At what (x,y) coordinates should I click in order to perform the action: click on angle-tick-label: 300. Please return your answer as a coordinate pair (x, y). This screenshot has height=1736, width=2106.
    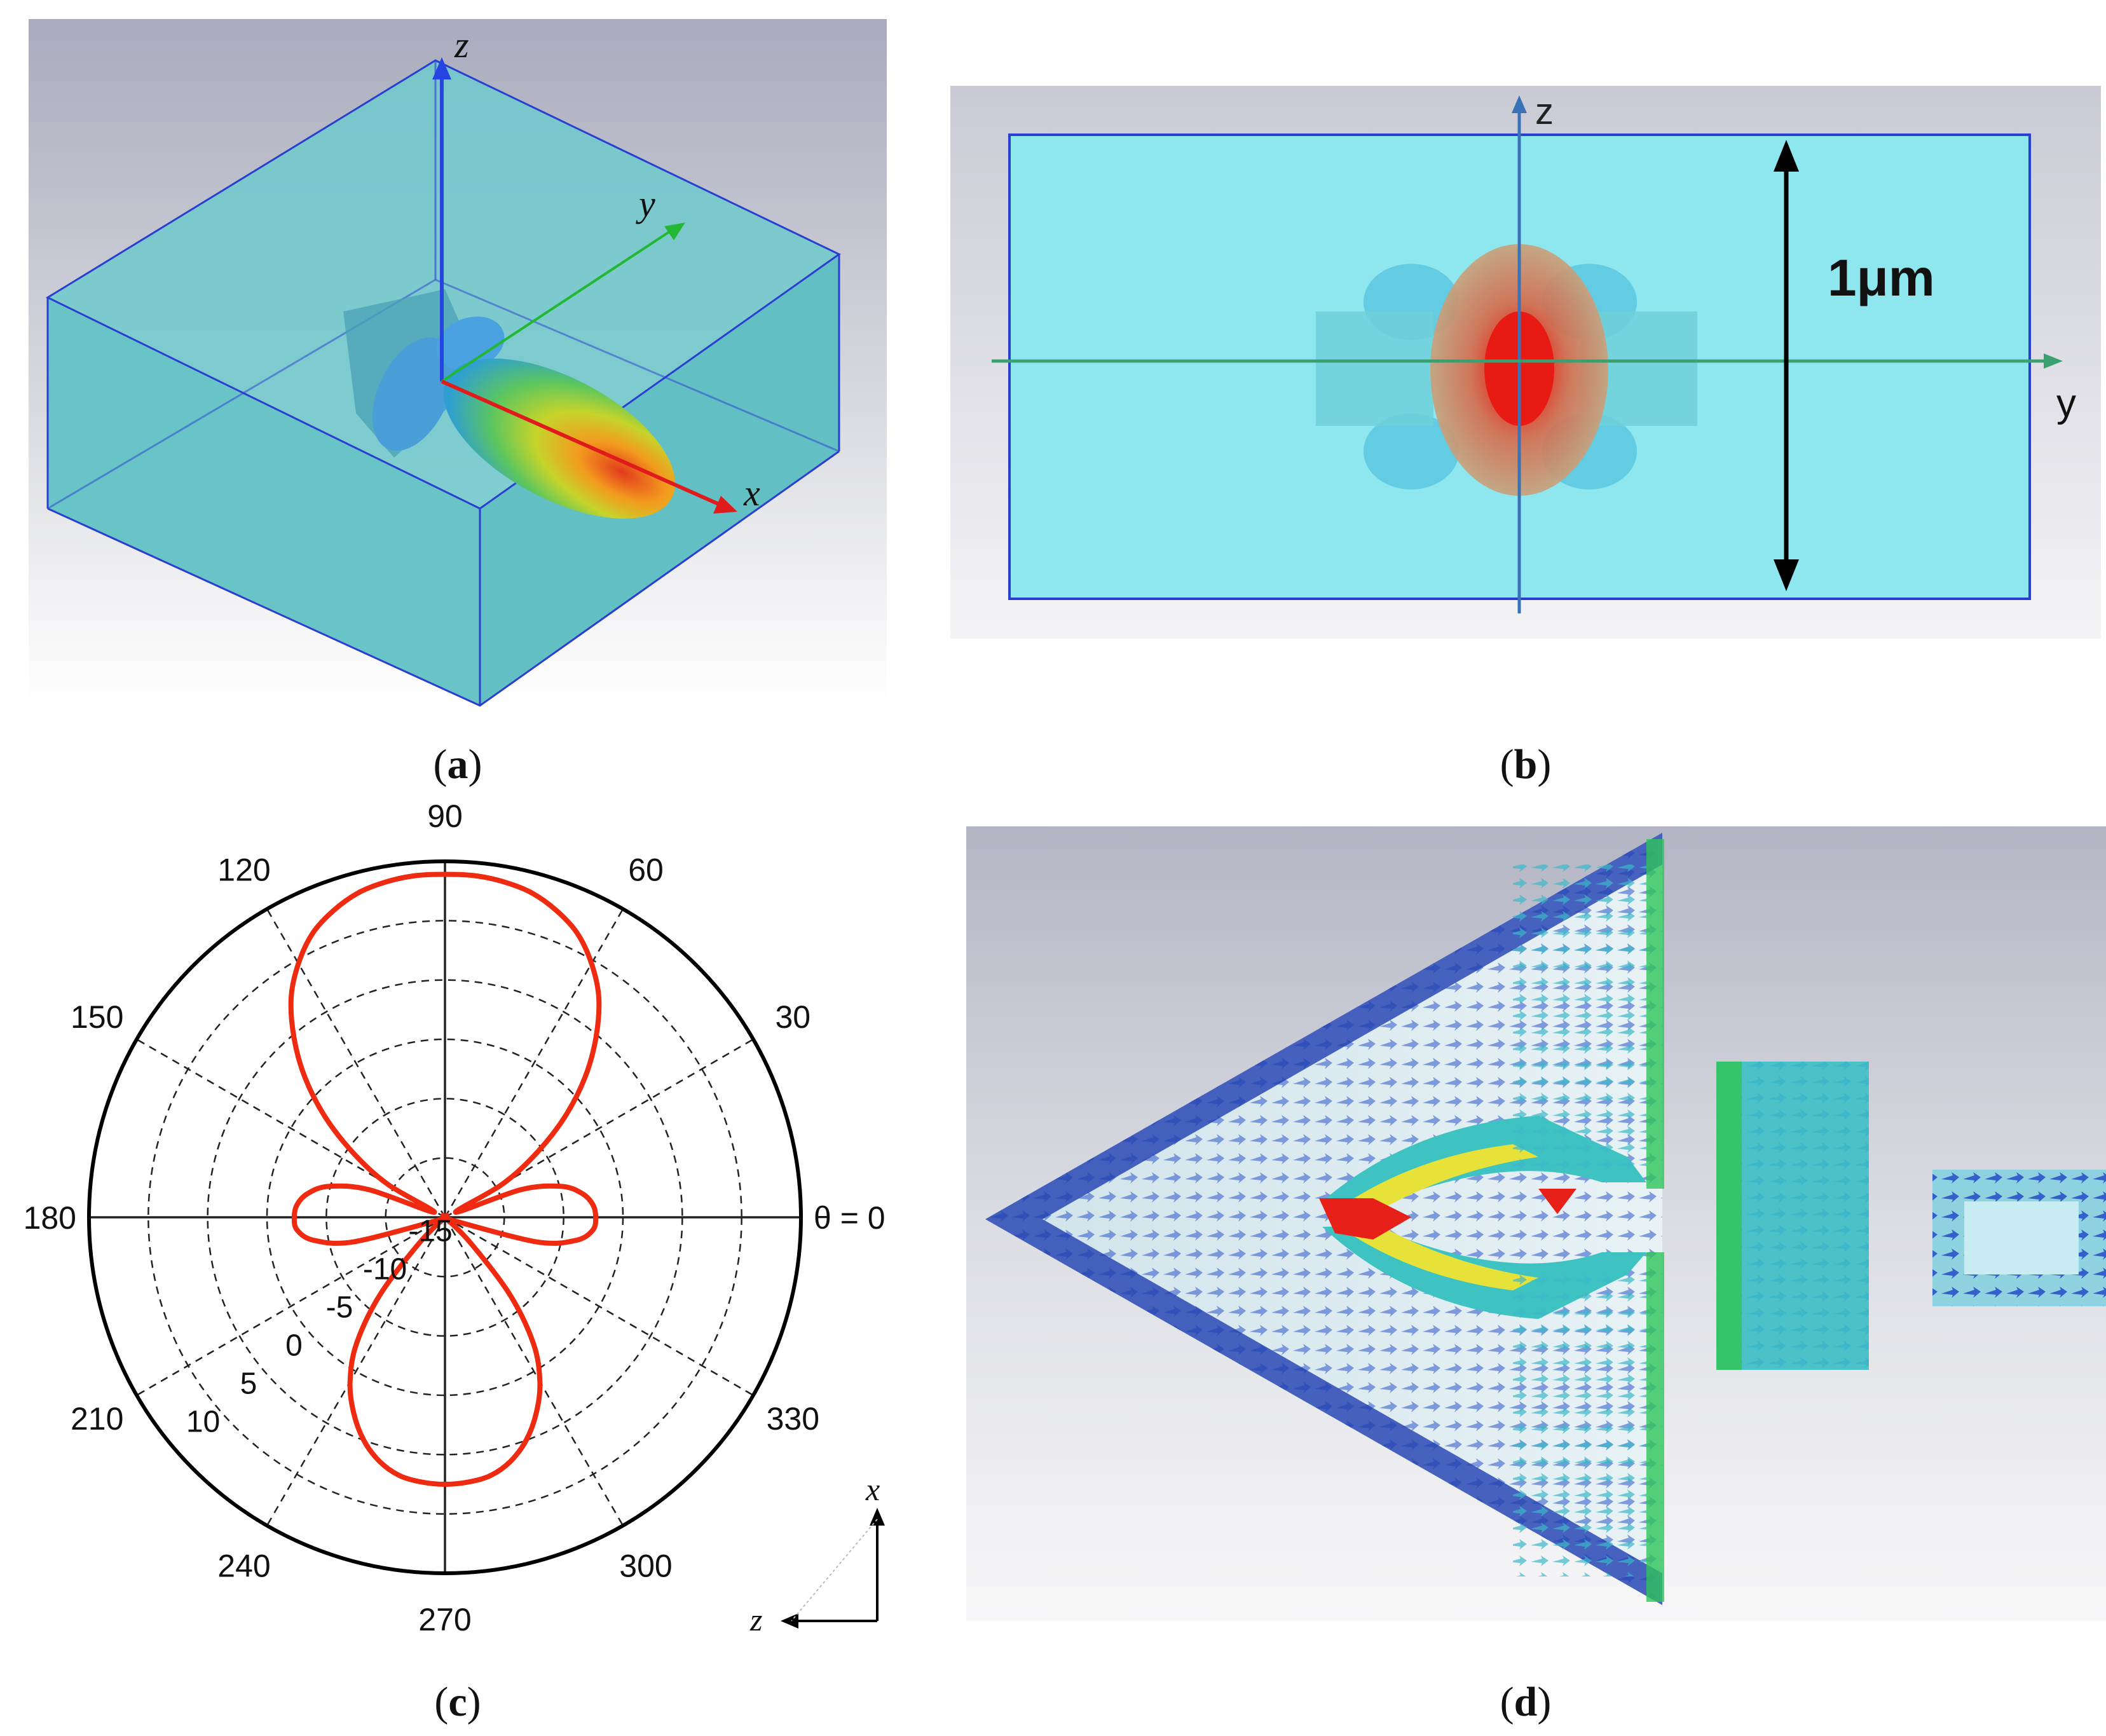
    Looking at the image, I should click on (645, 1565).